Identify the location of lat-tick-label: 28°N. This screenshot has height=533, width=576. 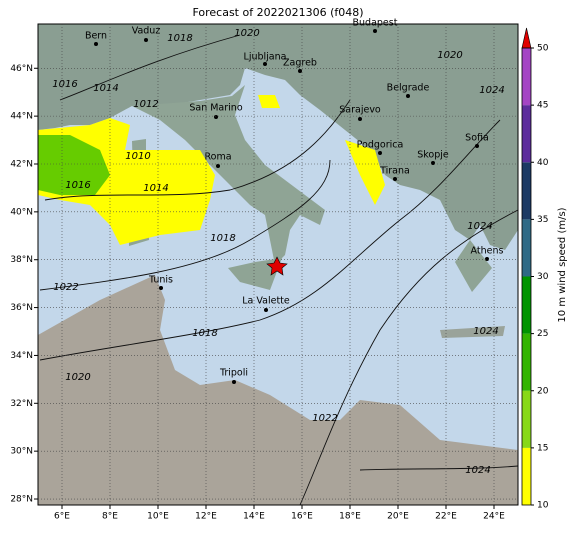
(21, 500).